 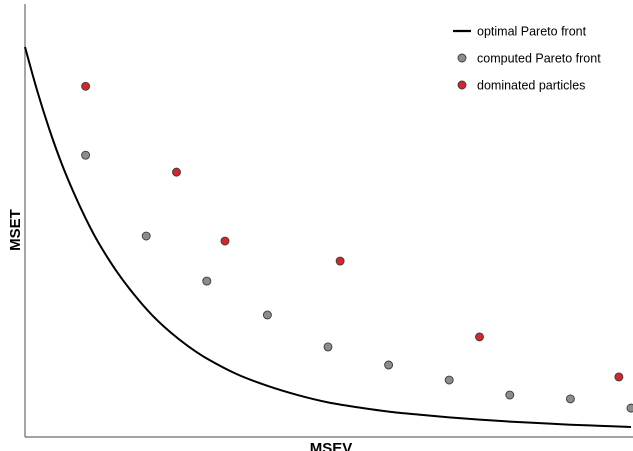 I want to click on legend-label: computed Pareto front, so click(x=539, y=59).